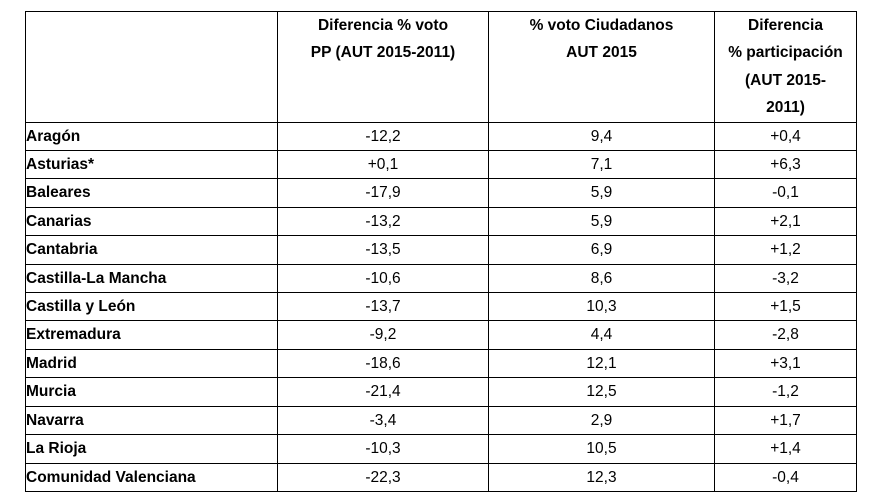 This screenshot has width=880, height=495. Describe the element at coordinates (785, 307) in the screenshot. I see `participation-difference-cell: +1,5` at that location.